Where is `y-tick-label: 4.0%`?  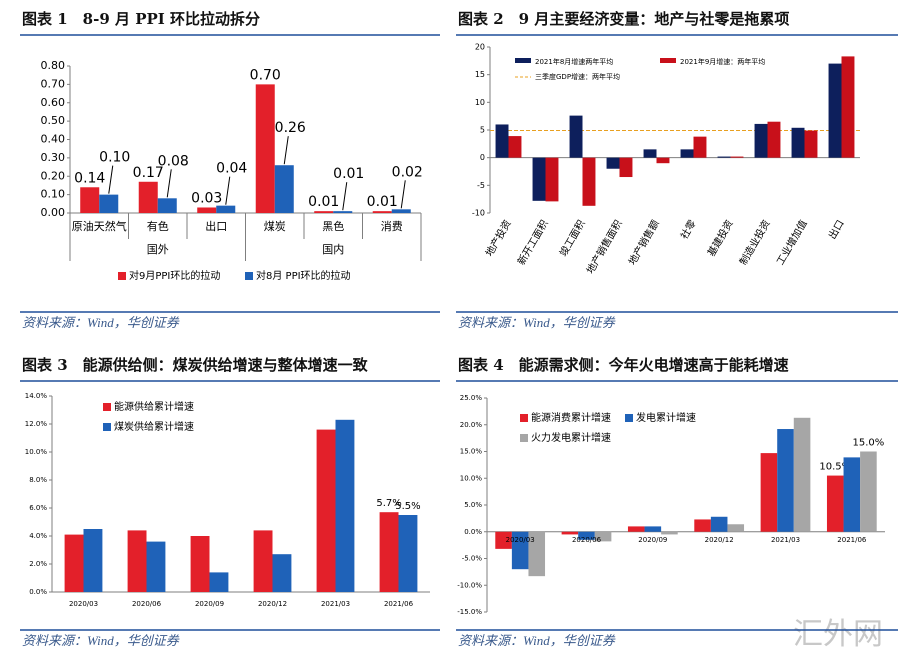 y-tick-label: 4.0% is located at coordinates (38, 536).